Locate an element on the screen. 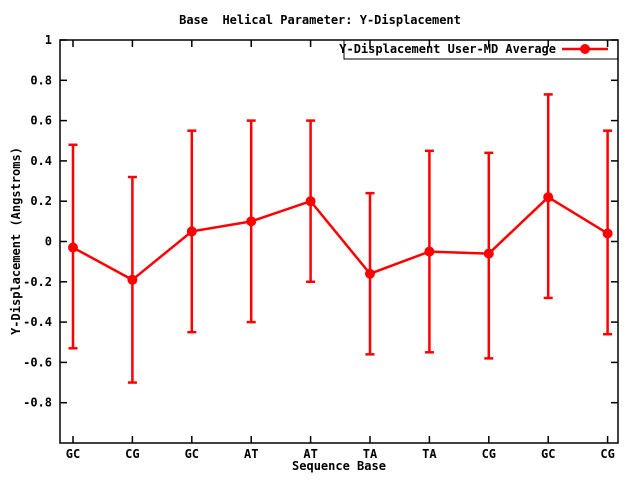  y-tick-label: 1 is located at coordinates (48, 40).